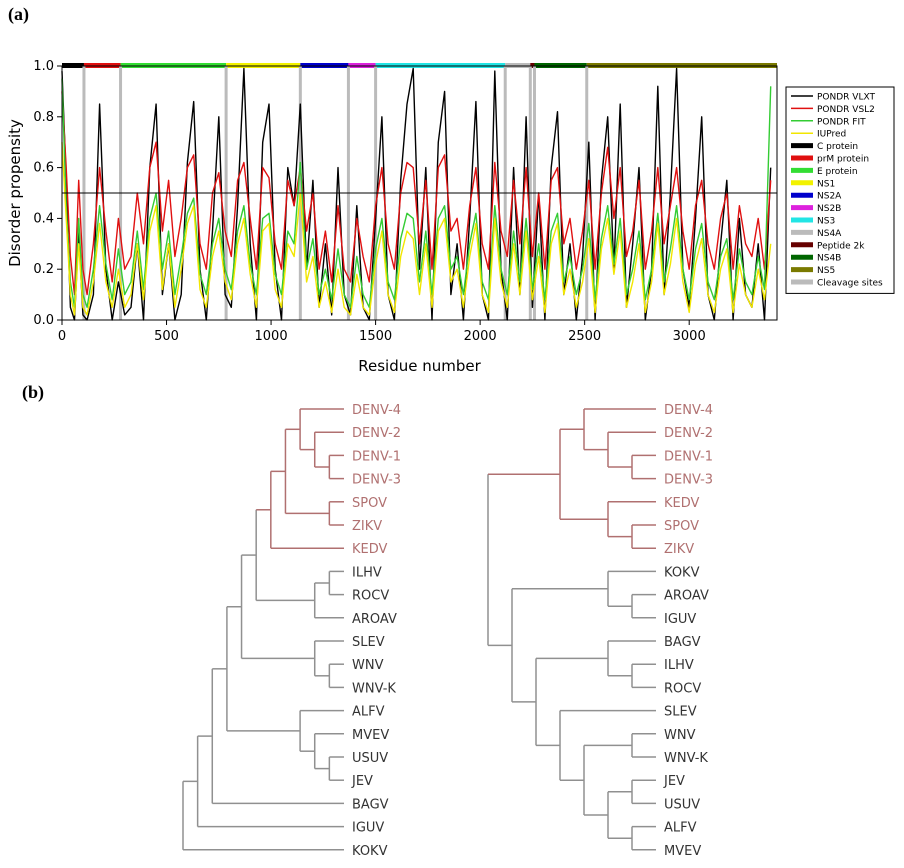  What do you see at coordinates (829, 259) in the screenshot?
I see `legend-label: NS4B` at bounding box center [829, 259].